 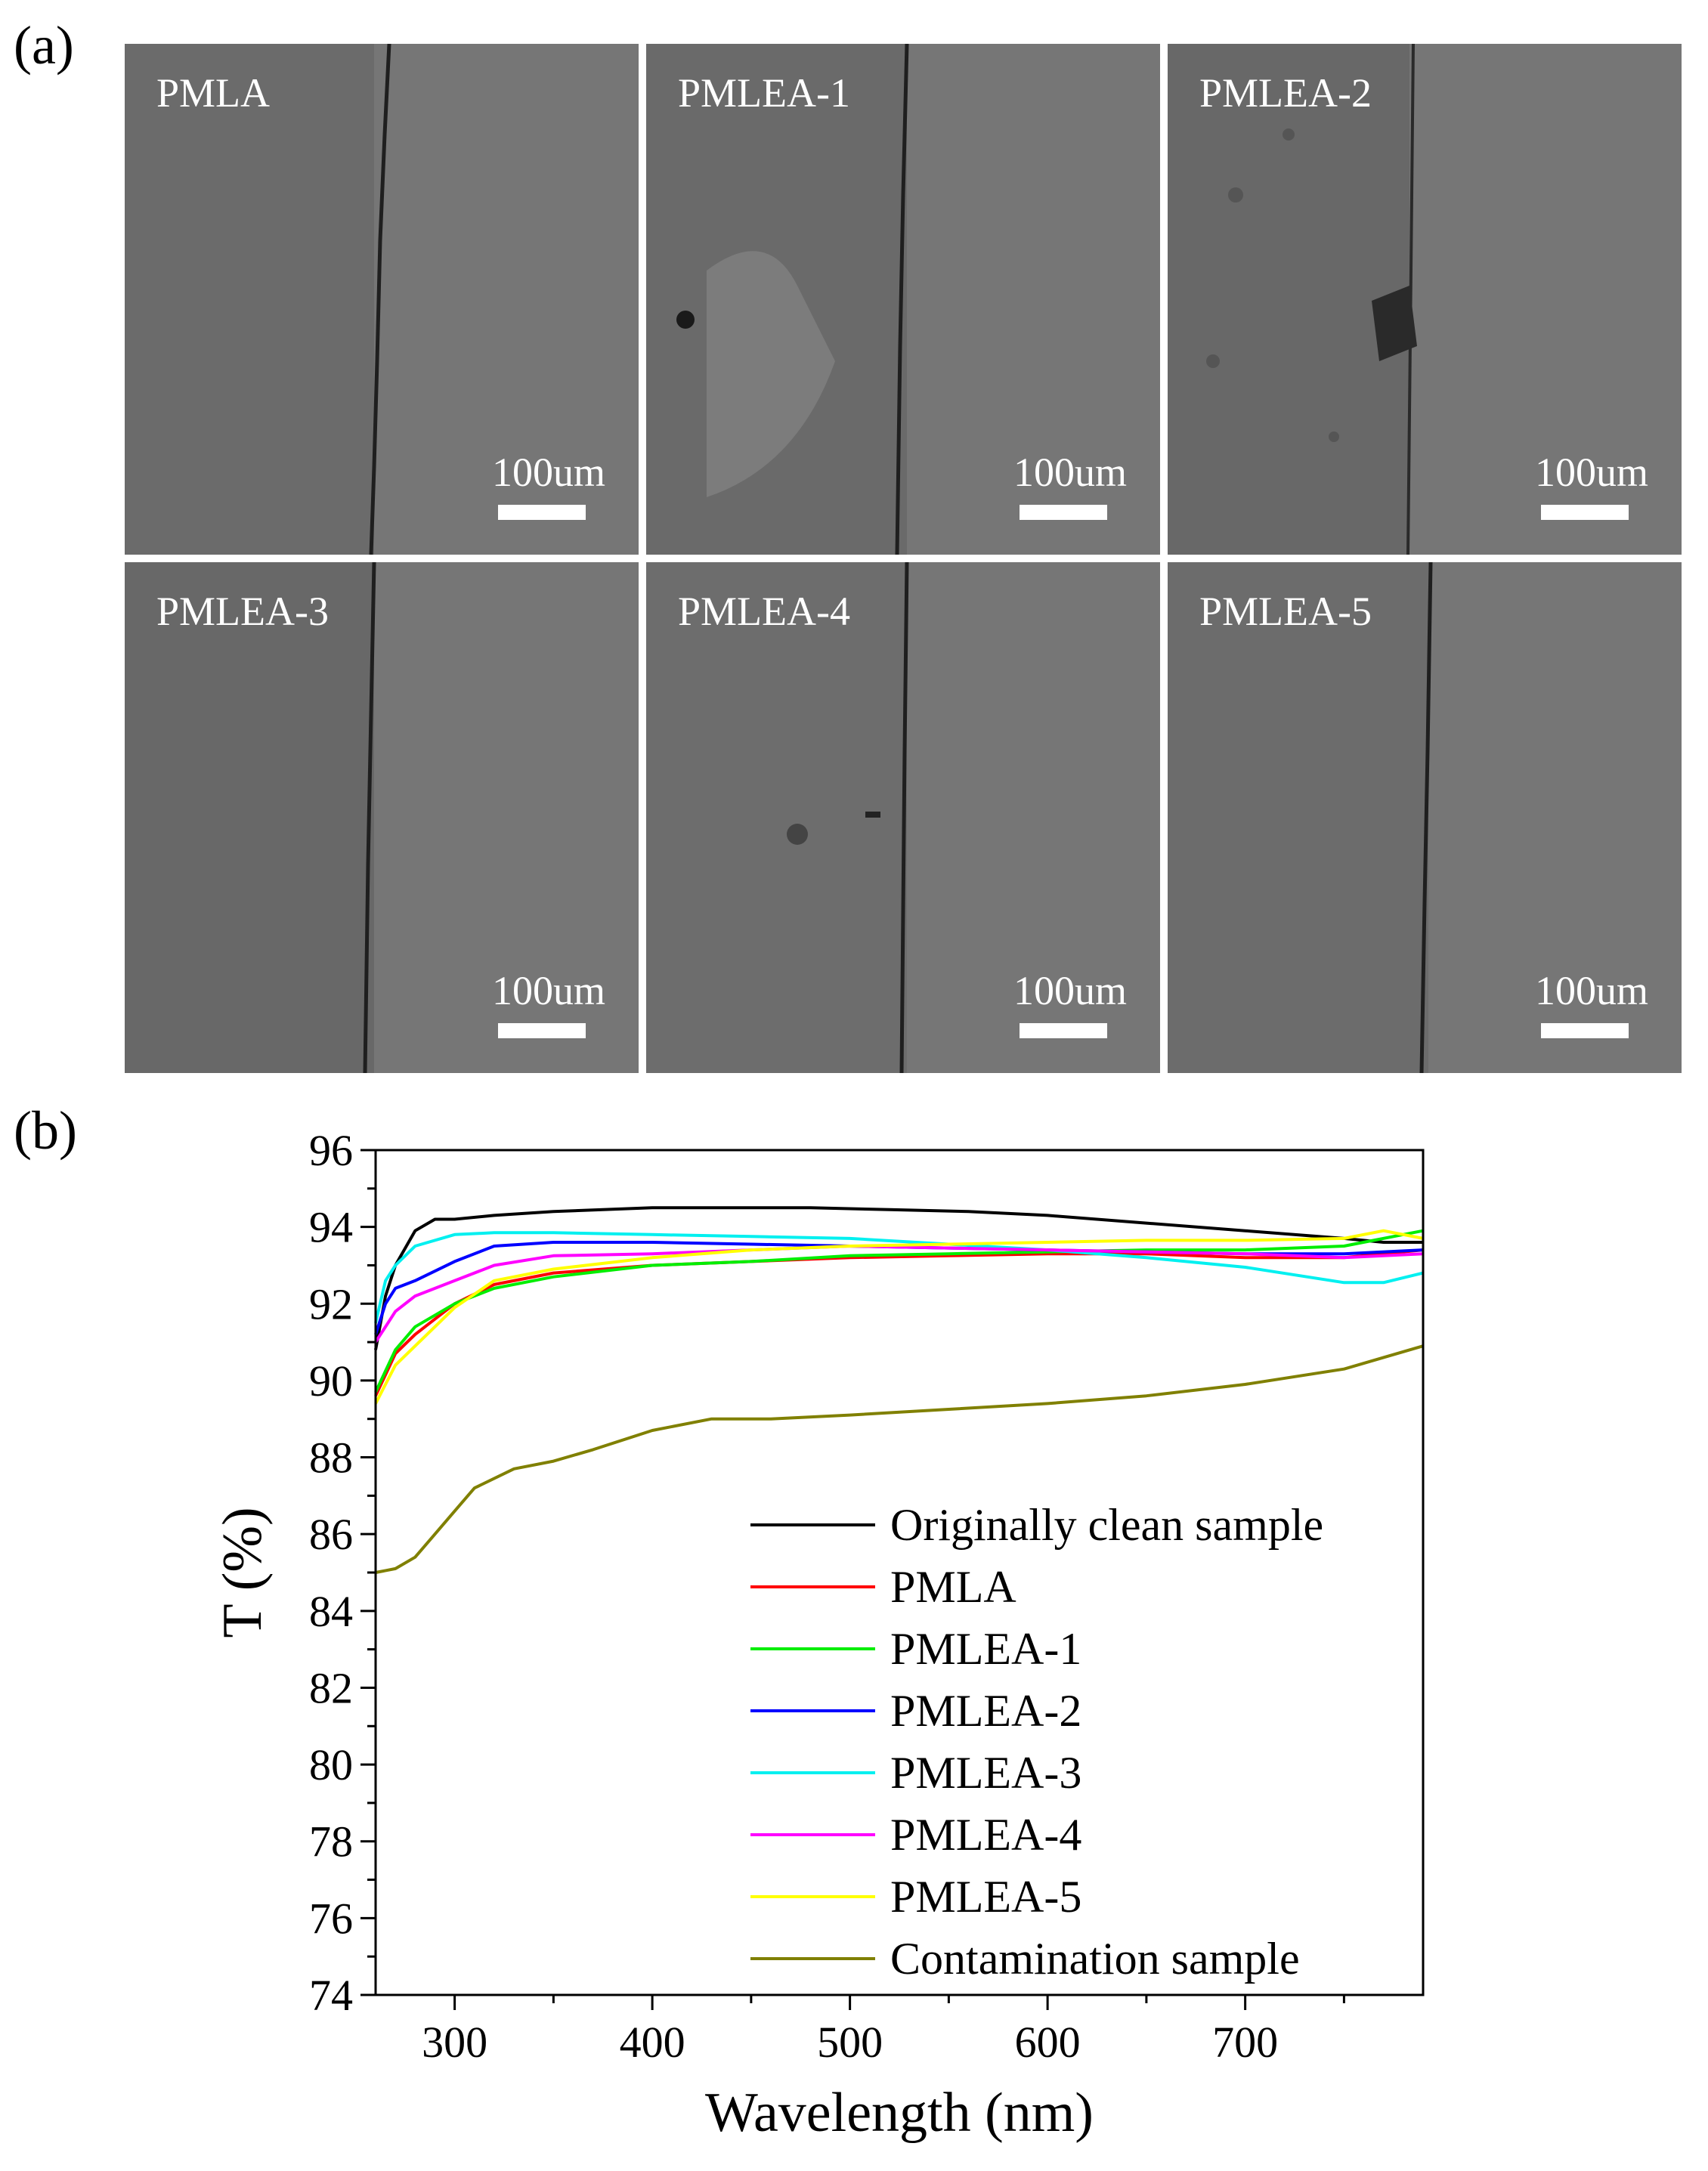 What do you see at coordinates (331, 1150) in the screenshot?
I see `y-tick-label: 96` at bounding box center [331, 1150].